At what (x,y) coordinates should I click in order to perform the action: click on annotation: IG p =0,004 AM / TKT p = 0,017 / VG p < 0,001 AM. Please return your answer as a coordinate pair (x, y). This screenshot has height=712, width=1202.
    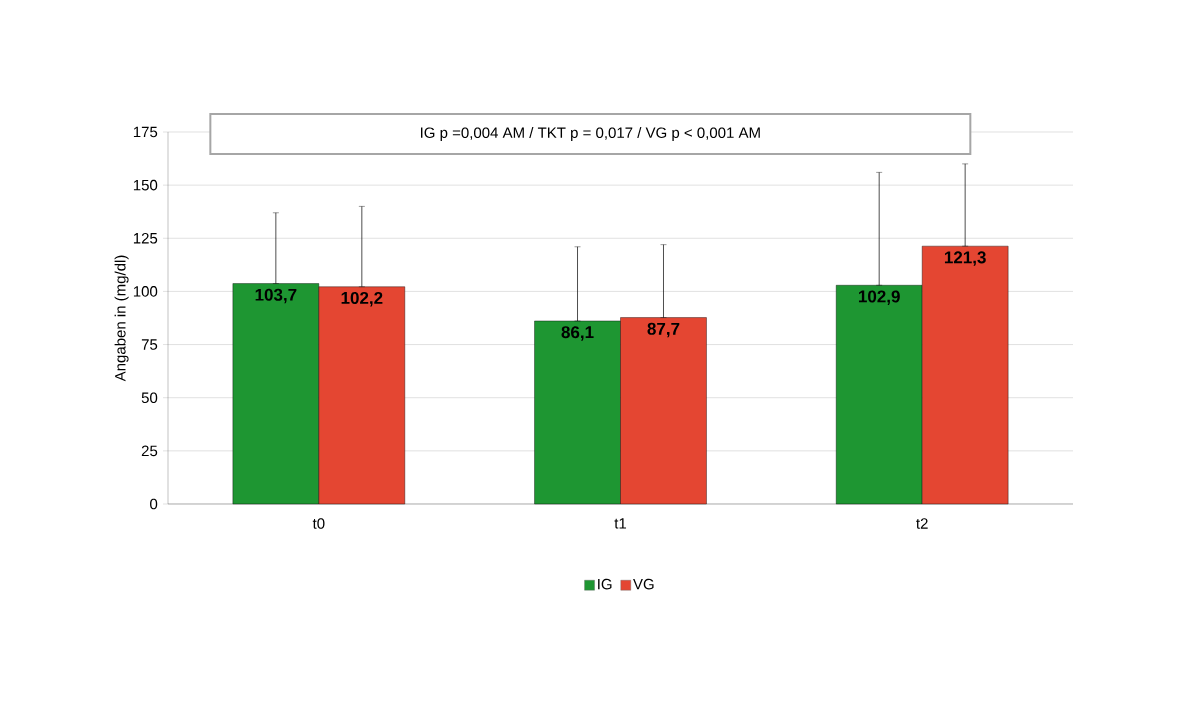
    Looking at the image, I should click on (590, 134).